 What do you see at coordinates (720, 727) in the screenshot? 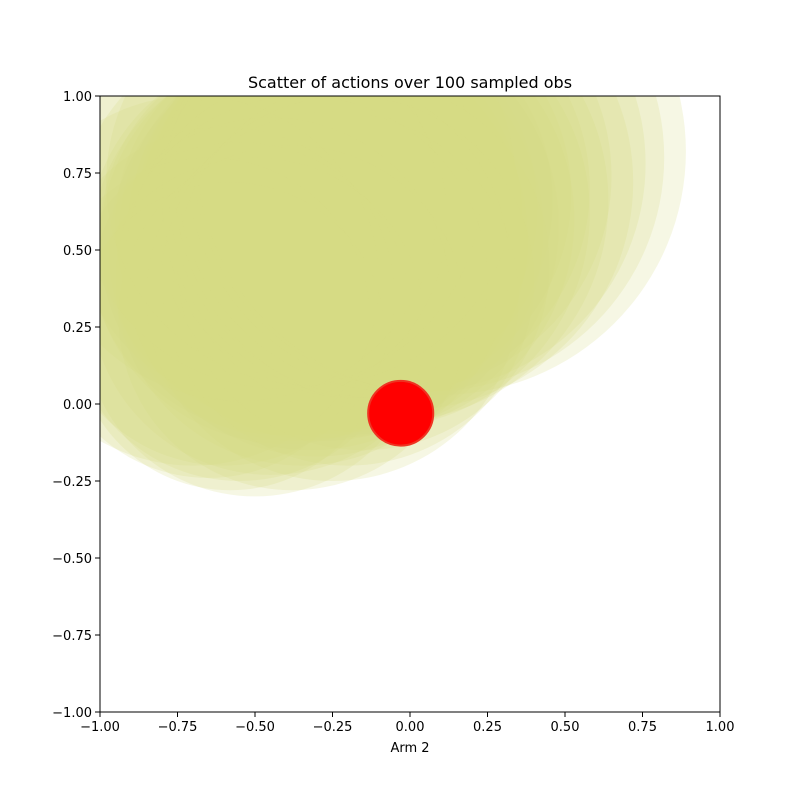
I see `x-tick-label: 1.00` at bounding box center [720, 727].